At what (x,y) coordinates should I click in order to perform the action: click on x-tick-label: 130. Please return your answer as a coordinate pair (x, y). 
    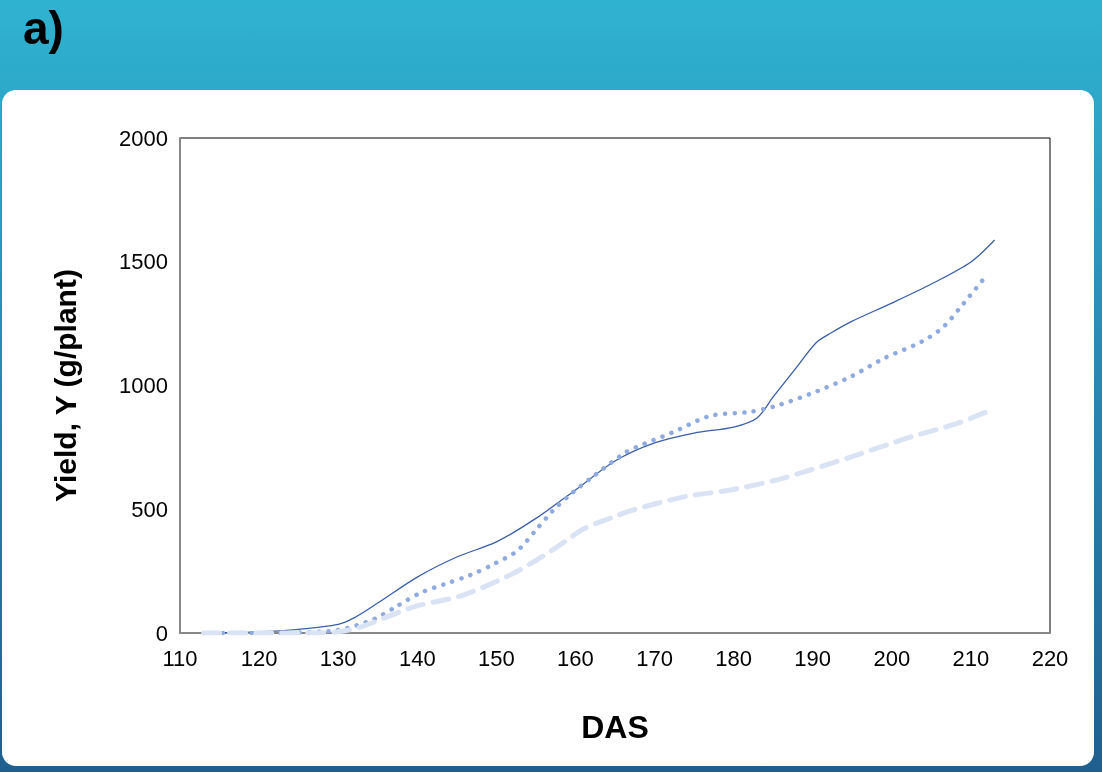
    Looking at the image, I should click on (338, 658).